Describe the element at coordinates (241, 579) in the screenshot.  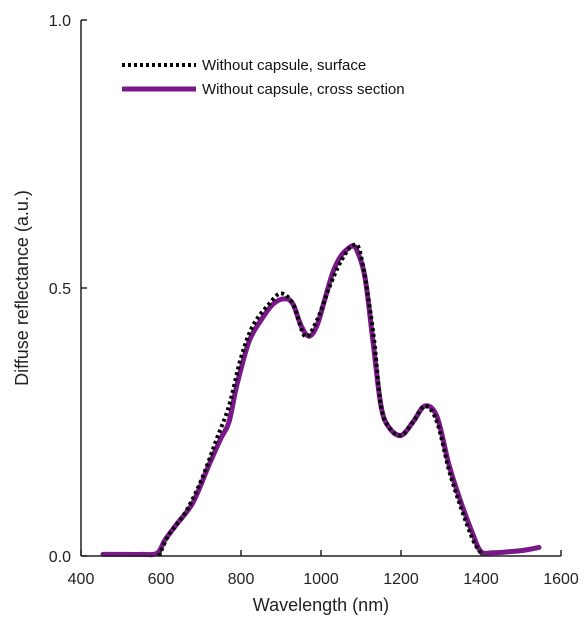
I see `x-tick-label: 800` at that location.